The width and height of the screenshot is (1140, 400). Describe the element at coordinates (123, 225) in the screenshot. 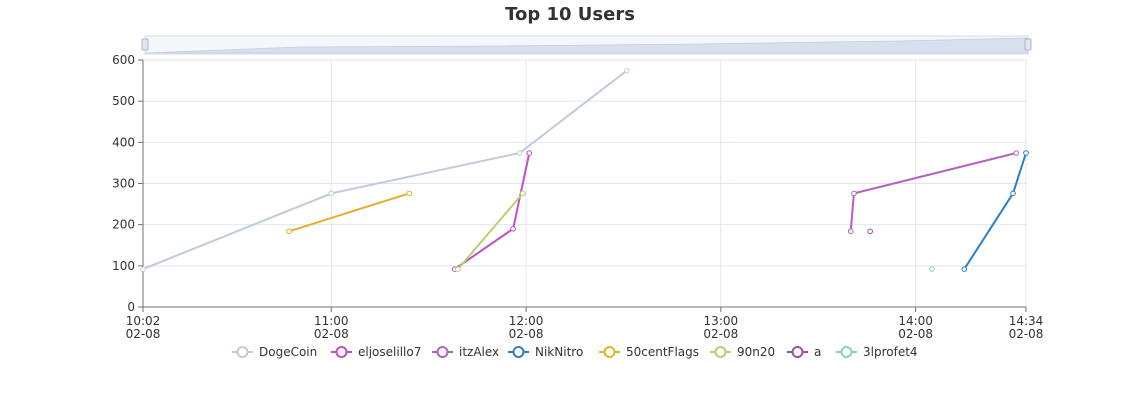

I see `y-tick-label: 200` at that location.